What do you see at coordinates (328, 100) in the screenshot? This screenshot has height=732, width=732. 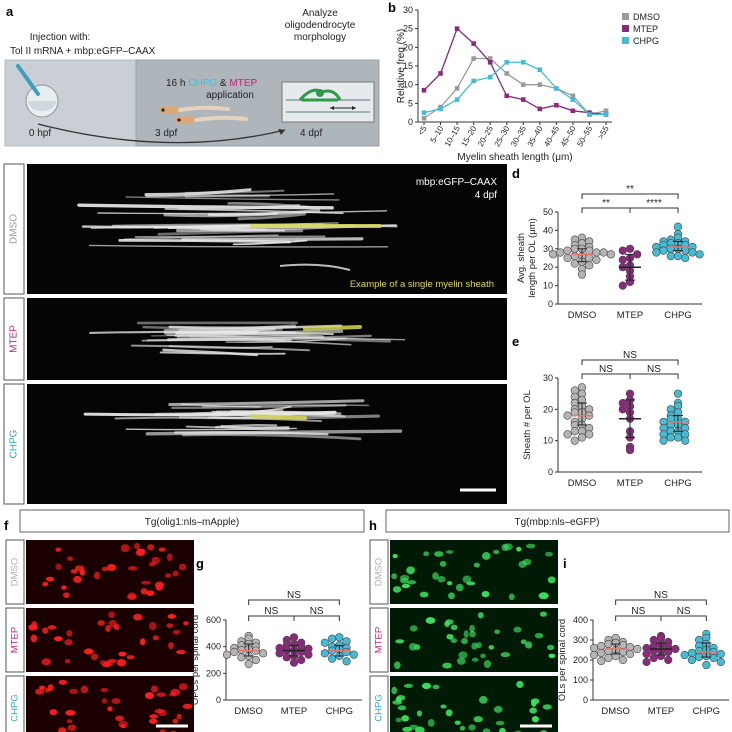 I see `oligodendrocyte-icon` at bounding box center [328, 100].